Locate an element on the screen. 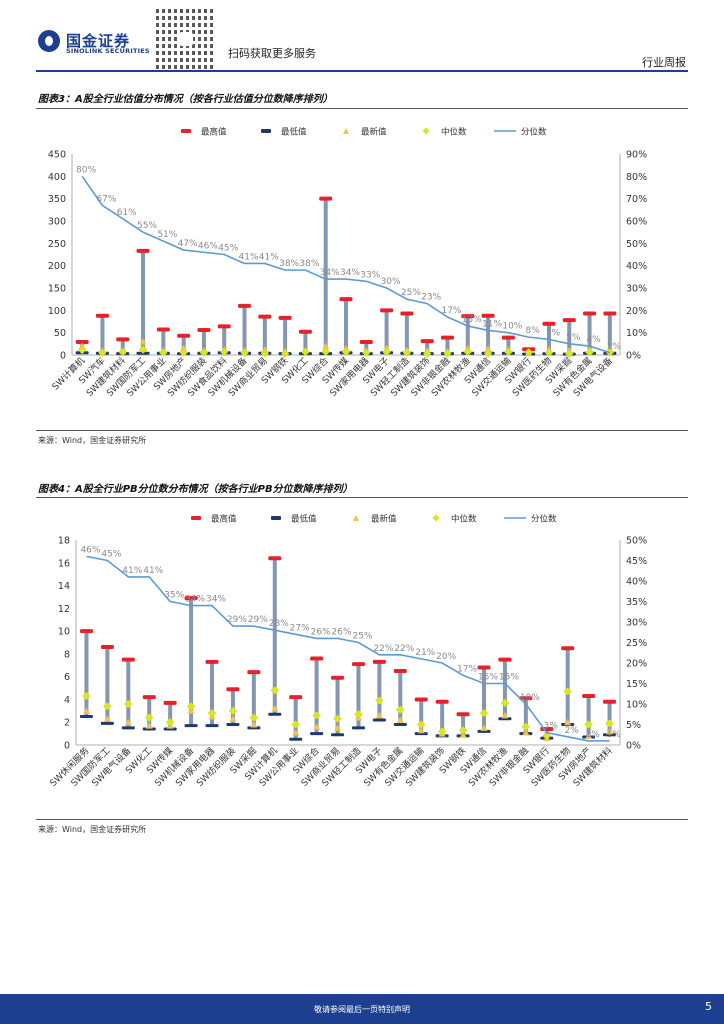 This screenshot has height=1024, width=724. y-right-tick-label: 40% is located at coordinates (636, 582).